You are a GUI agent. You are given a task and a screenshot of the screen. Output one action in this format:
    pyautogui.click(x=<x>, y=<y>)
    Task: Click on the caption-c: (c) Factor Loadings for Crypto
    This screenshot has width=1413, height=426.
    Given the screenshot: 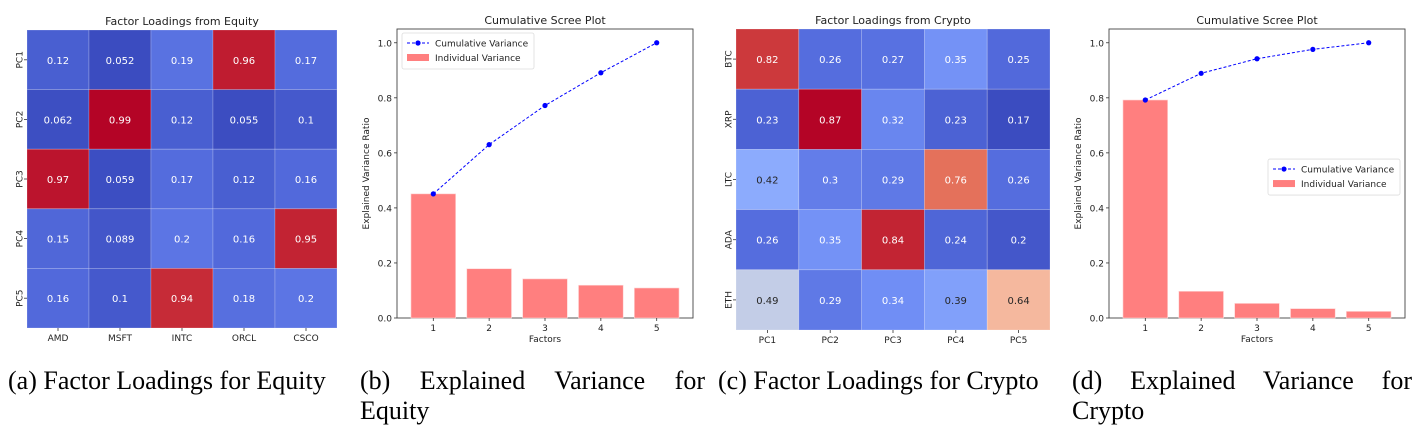 What is the action you would take?
    pyautogui.click(x=878, y=380)
    